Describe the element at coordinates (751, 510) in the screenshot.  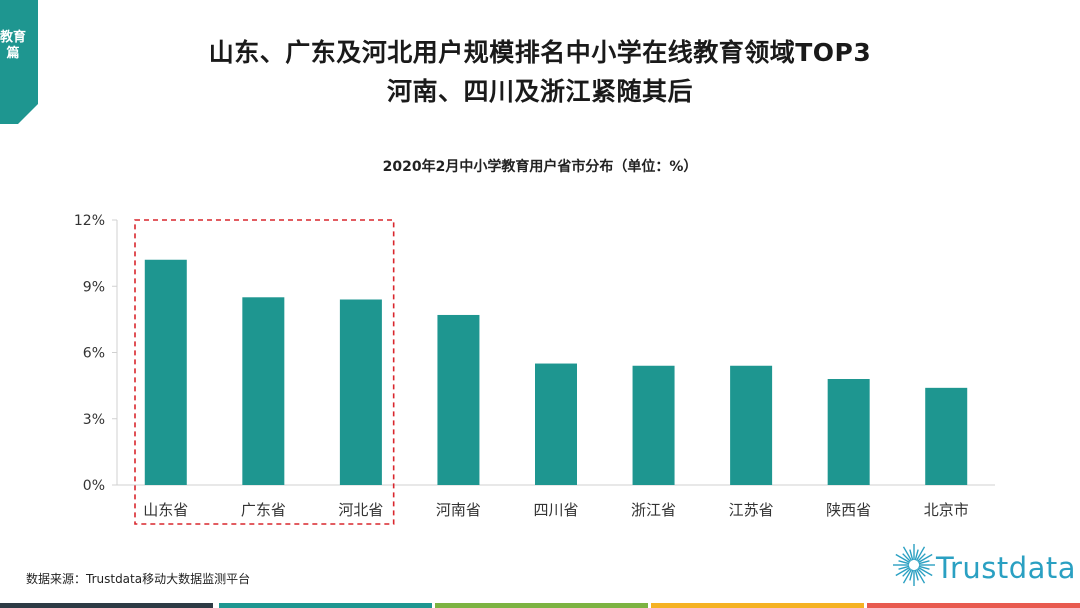
I see `x-tick-label: 江苏省` at that location.